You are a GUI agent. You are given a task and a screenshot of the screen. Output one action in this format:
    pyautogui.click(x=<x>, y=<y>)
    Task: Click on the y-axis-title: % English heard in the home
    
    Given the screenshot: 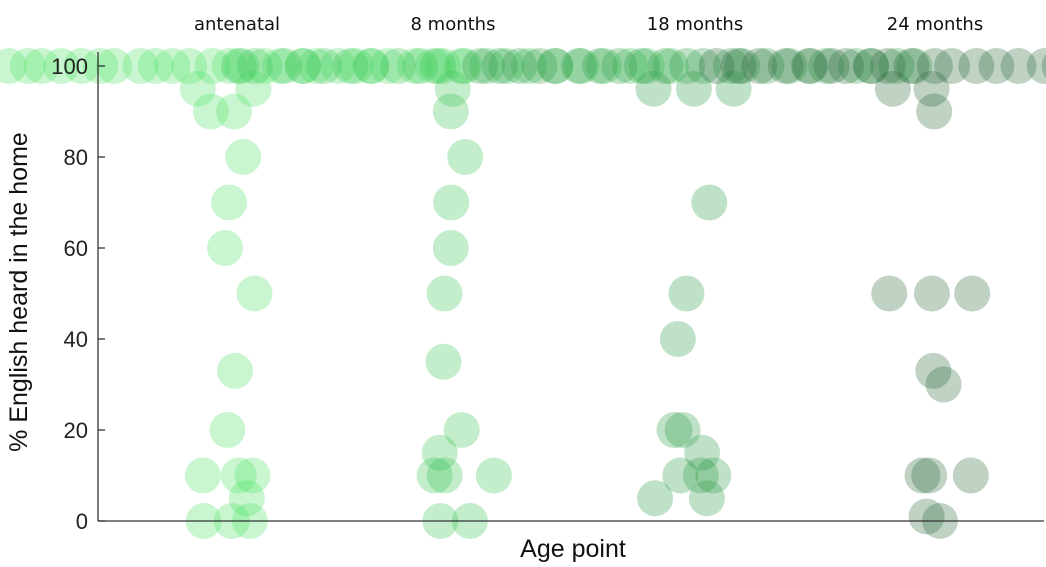 What is the action you would take?
    pyautogui.click(x=19, y=292)
    